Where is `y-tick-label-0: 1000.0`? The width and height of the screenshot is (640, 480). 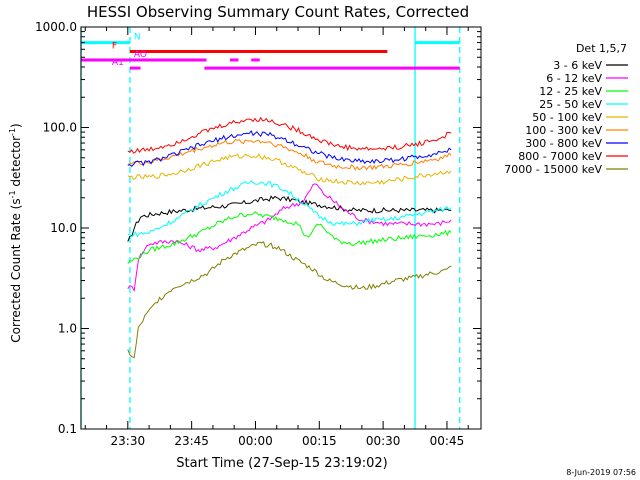 y-tick-label-0: 1000.0 is located at coordinates (56, 27).